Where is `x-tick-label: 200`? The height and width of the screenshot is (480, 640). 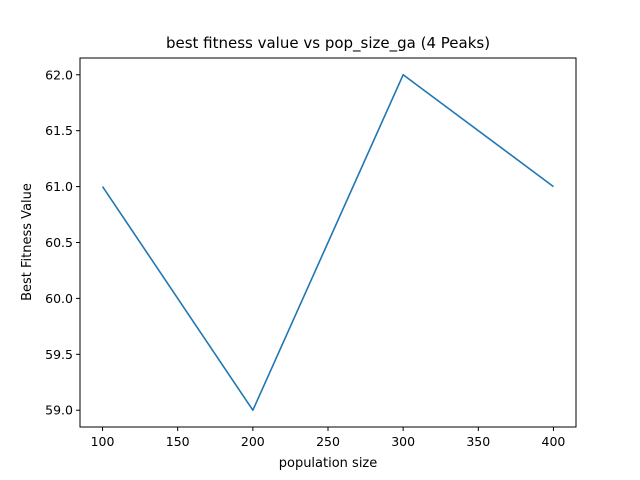
x-tick-label: 200 is located at coordinates (253, 441).